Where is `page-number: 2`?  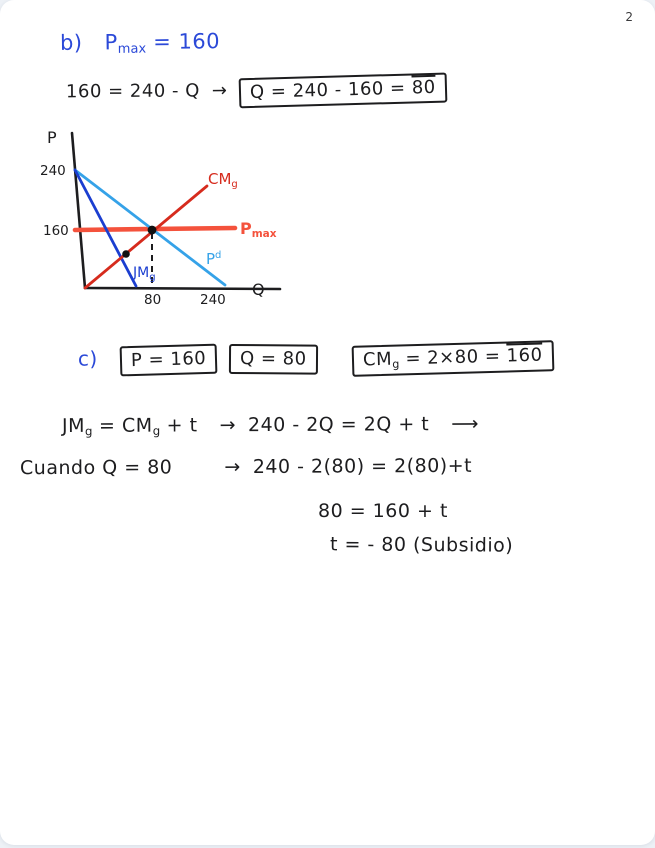 page-number: 2 is located at coordinates (629, 17).